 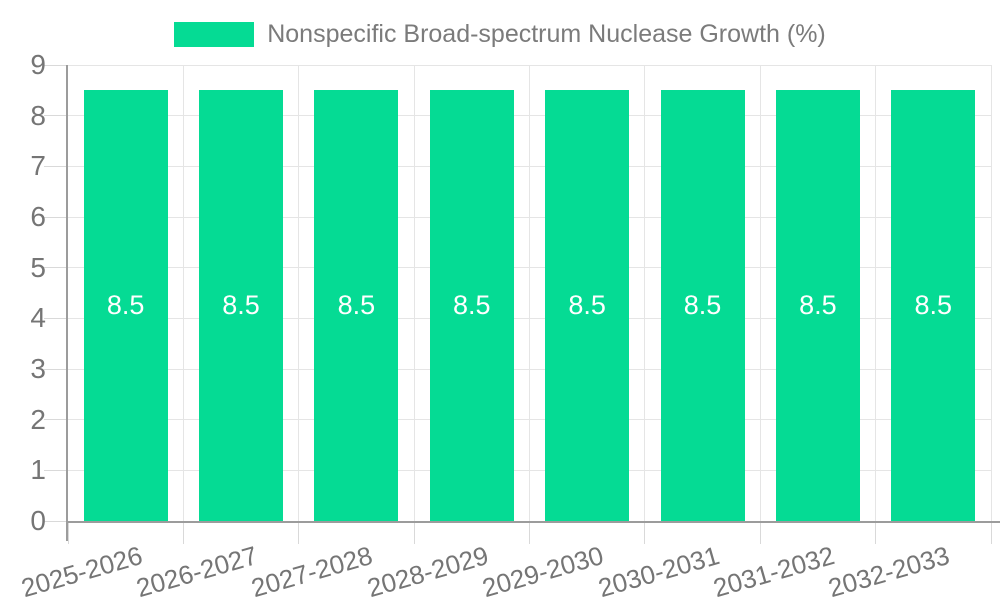 I want to click on x-axis-line, so click(x=533, y=522).